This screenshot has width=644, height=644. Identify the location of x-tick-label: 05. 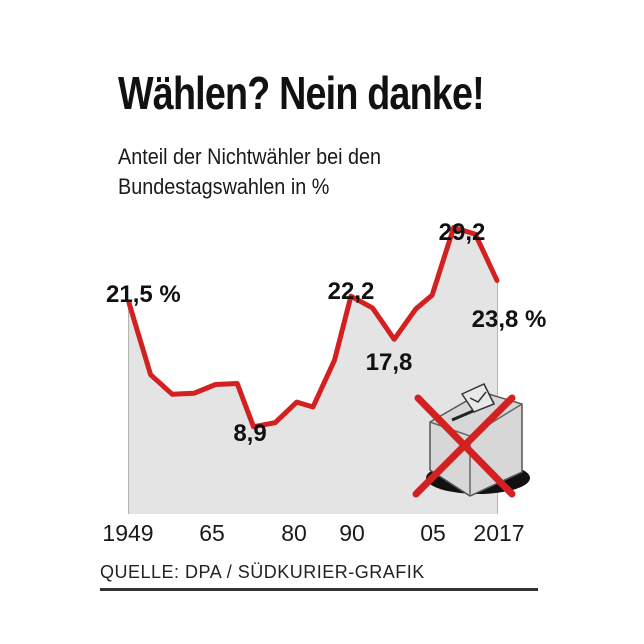
(433, 533).